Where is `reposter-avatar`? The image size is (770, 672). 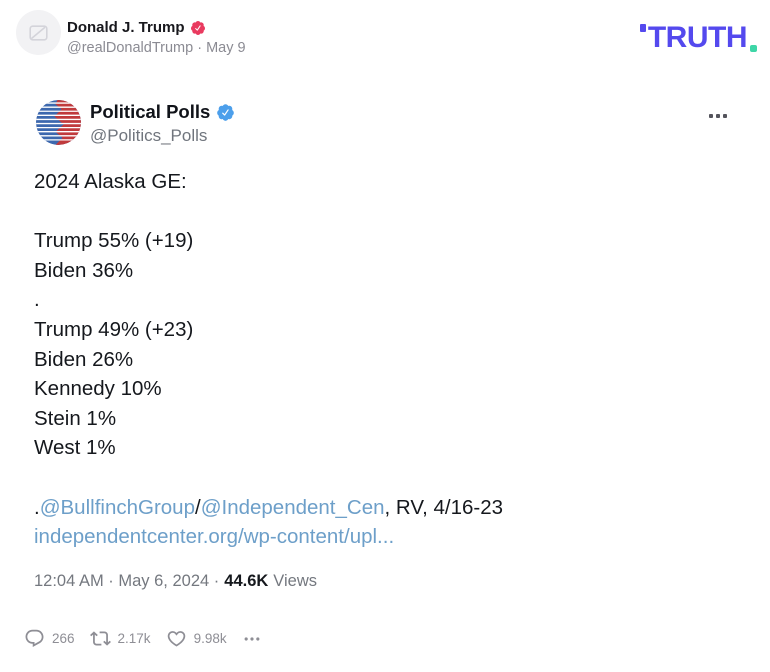 reposter-avatar is located at coordinates (38, 32).